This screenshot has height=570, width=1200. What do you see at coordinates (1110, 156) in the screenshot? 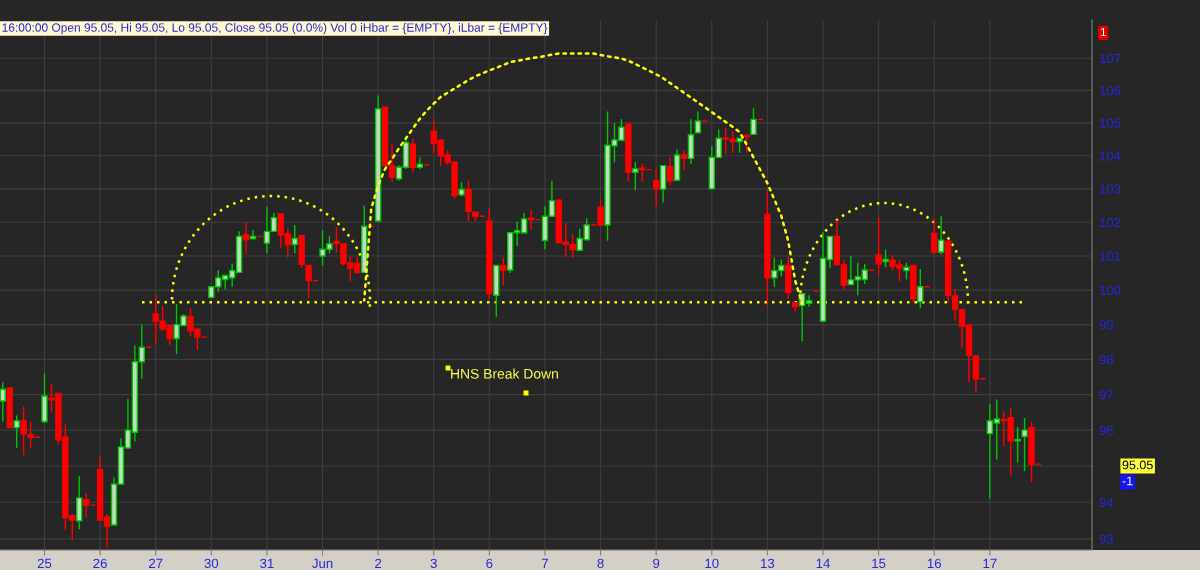
I see `y-tick-label: 104` at bounding box center [1110, 156].